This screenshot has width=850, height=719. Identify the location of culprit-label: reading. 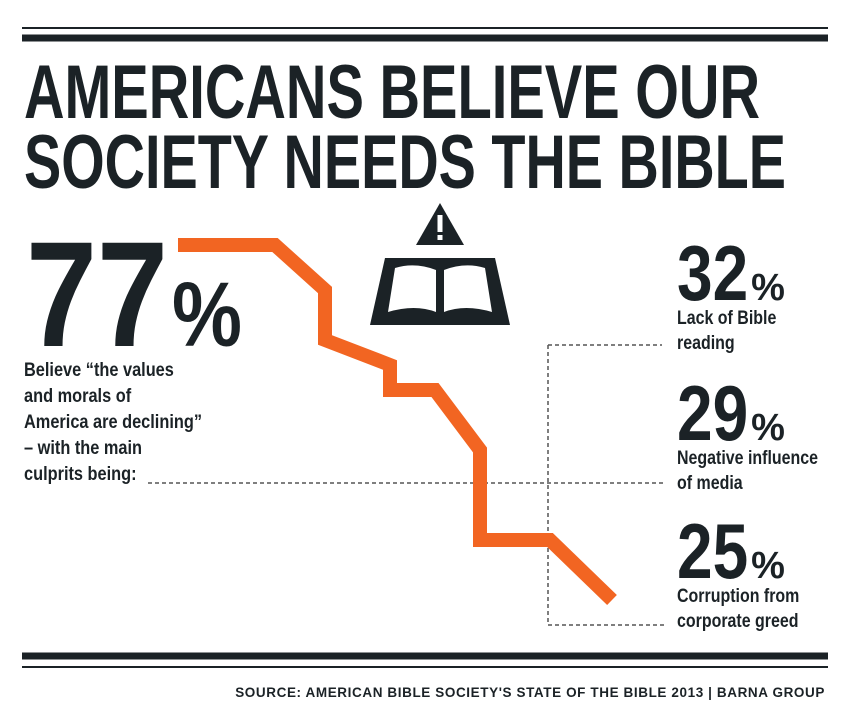
(706, 343).